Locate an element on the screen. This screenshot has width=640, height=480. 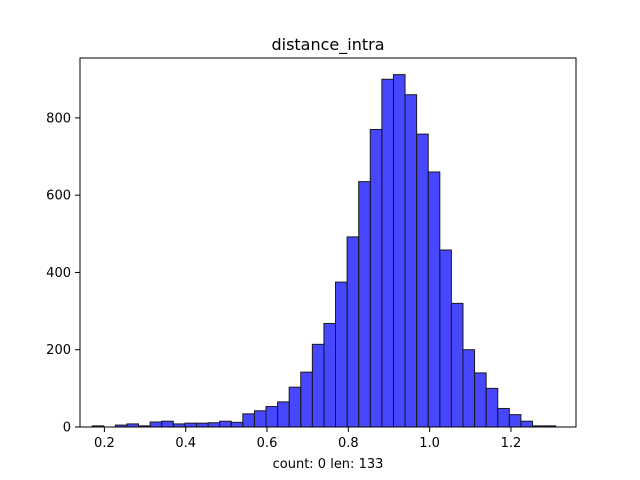
x-tick-label: 0.6 is located at coordinates (267, 443).